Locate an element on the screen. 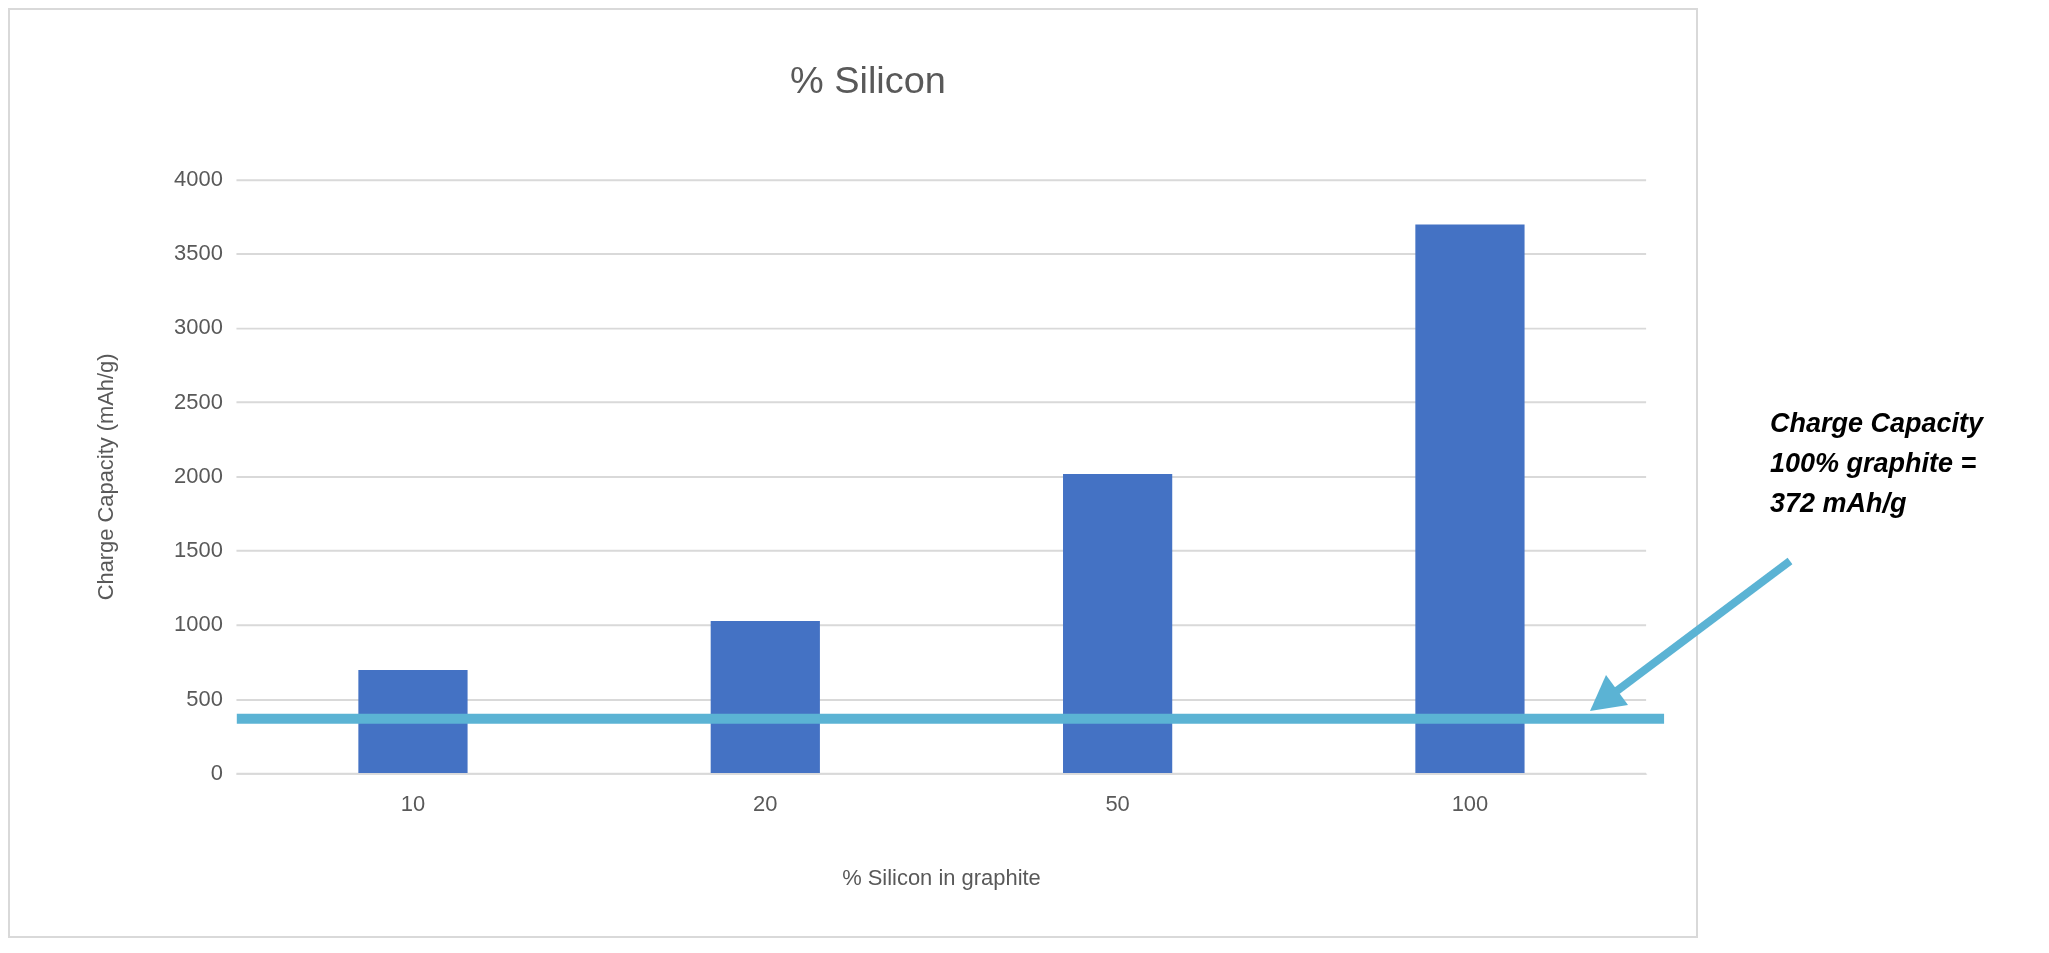 This screenshot has height=953, width=2049. y-tick-label: 3500 is located at coordinates (198, 253).